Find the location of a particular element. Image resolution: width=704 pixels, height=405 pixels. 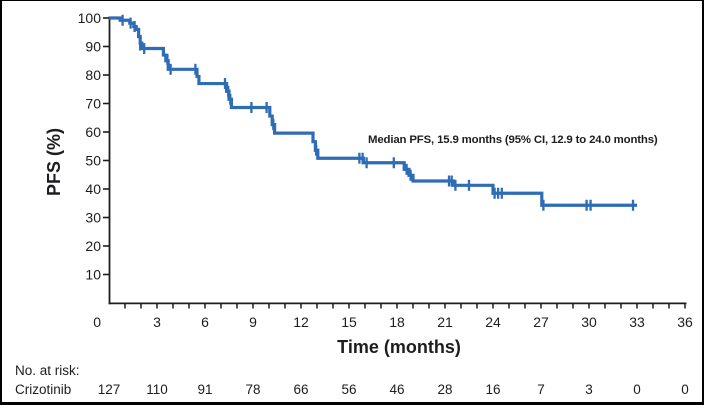

at-risk-values: 127 110 91 78 66 56 46 28 16 7 3 0 0 is located at coordinates (393, 389).